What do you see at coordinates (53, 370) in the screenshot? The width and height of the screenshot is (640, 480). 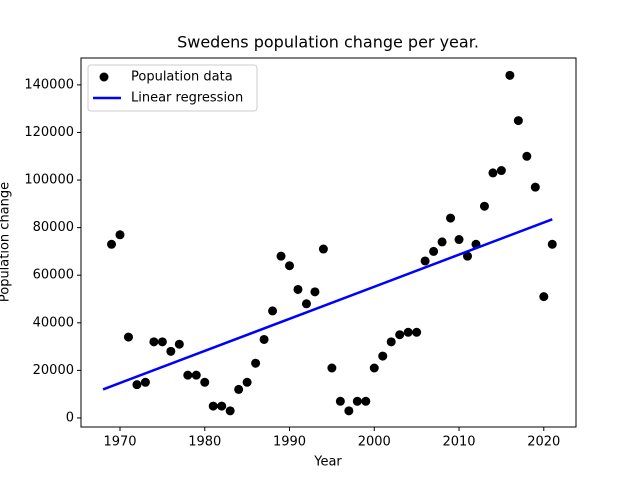 I see `y-tick-label: 20000` at bounding box center [53, 370].